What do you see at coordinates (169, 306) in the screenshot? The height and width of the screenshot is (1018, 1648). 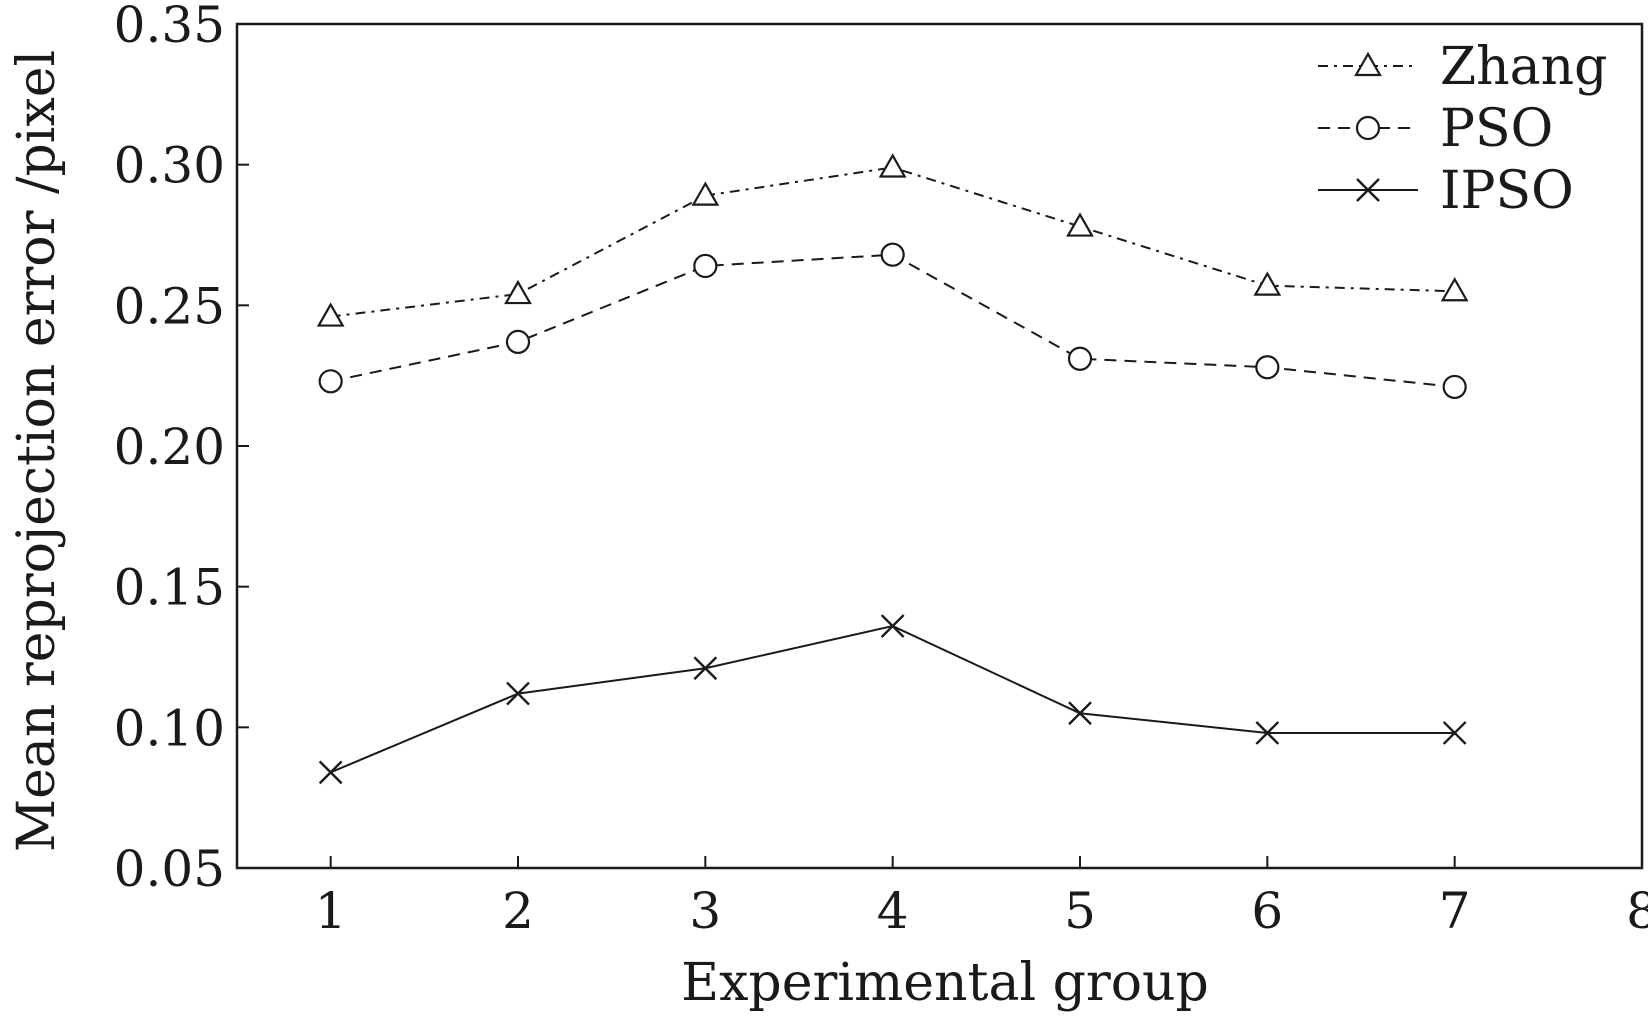 I see `y-tick-label: 0.25` at bounding box center [169, 306].